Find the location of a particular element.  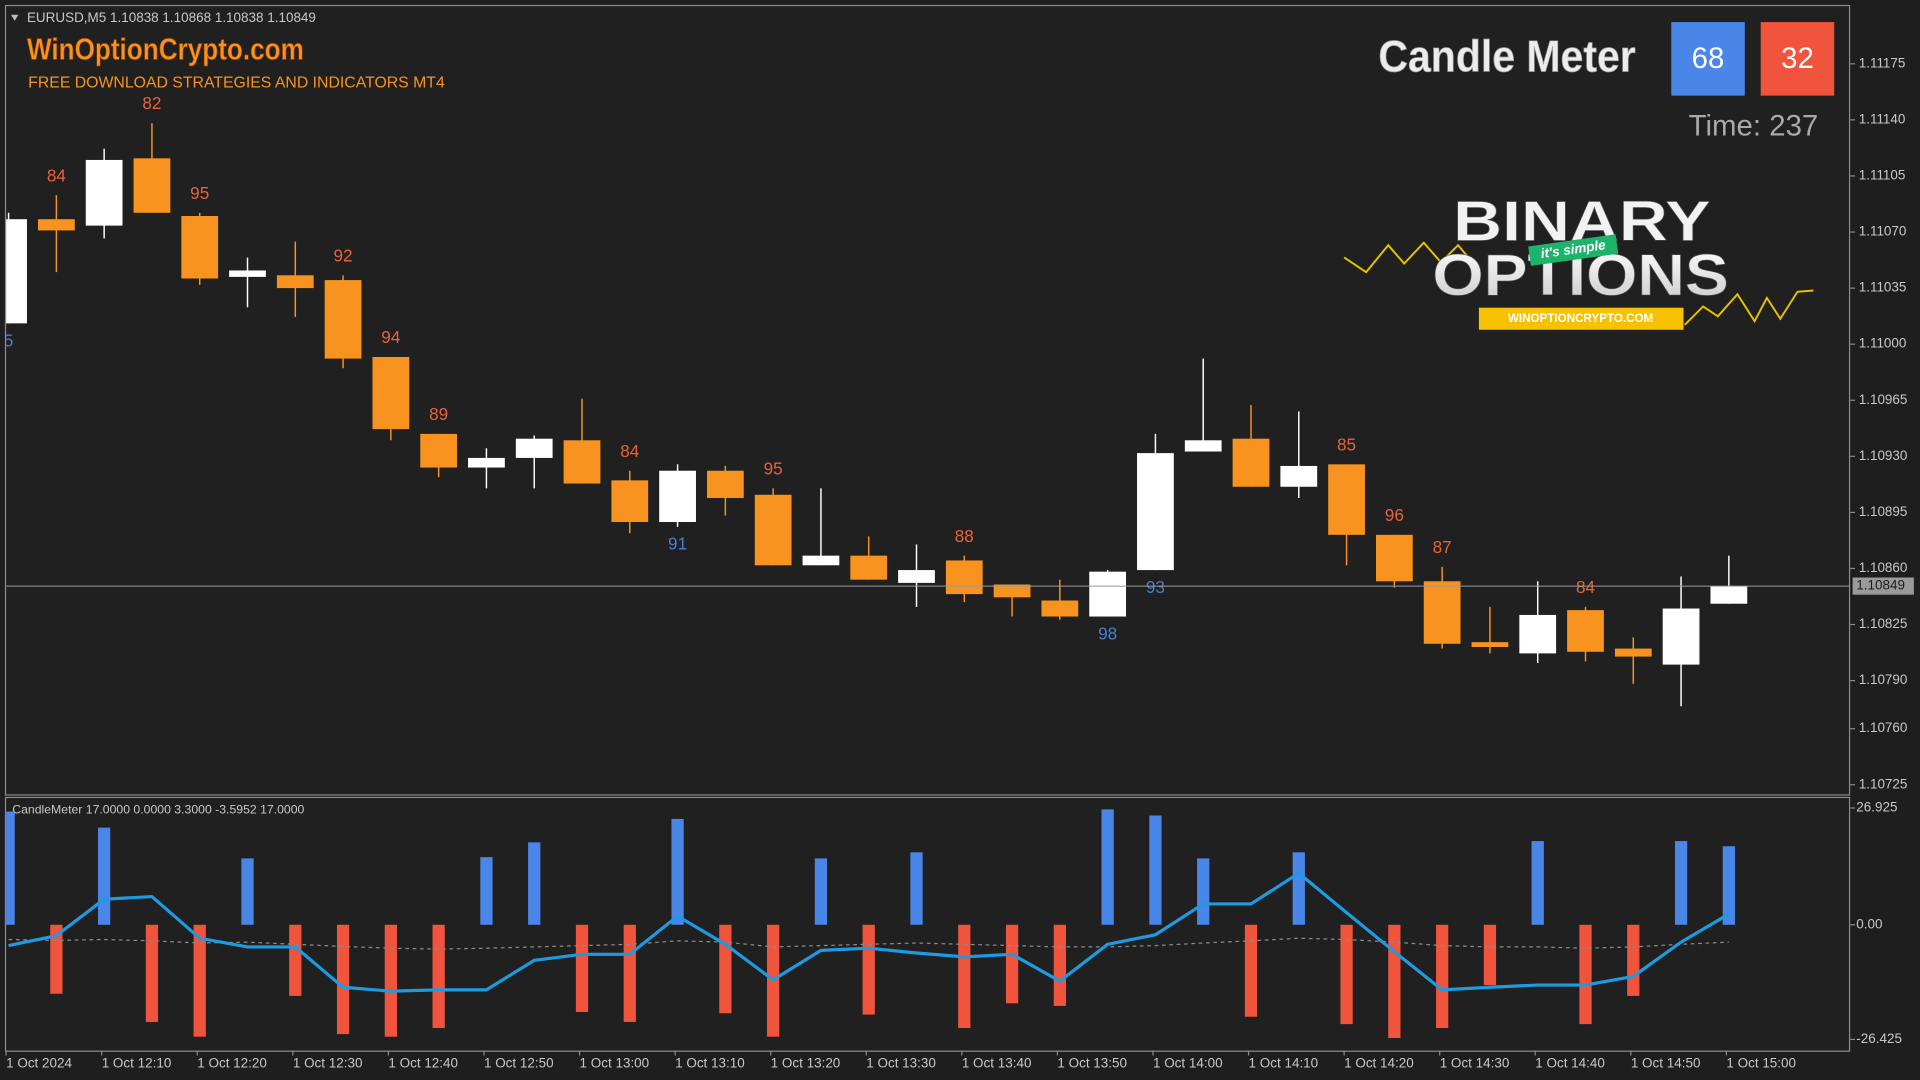

indicator-line is located at coordinates (869, 932).